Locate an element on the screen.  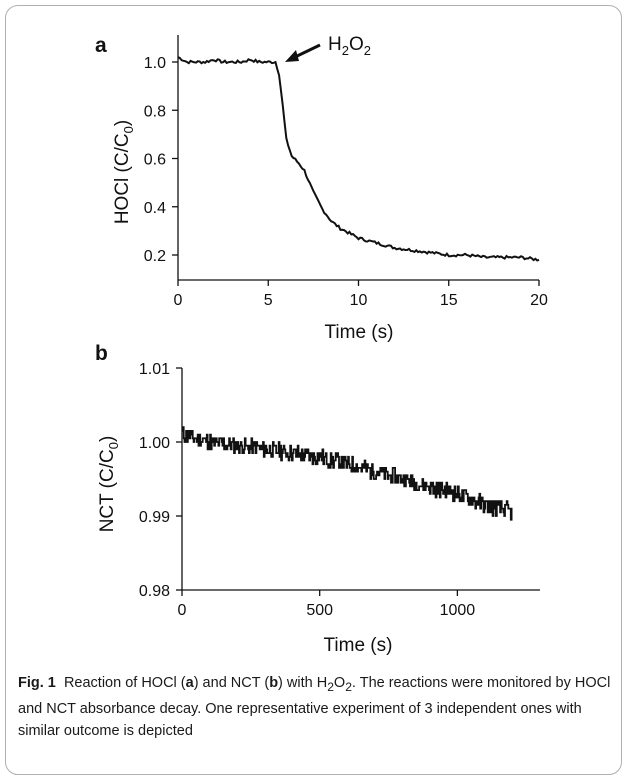
panel-b-x-tick-label: 1000 is located at coordinates (458, 610).